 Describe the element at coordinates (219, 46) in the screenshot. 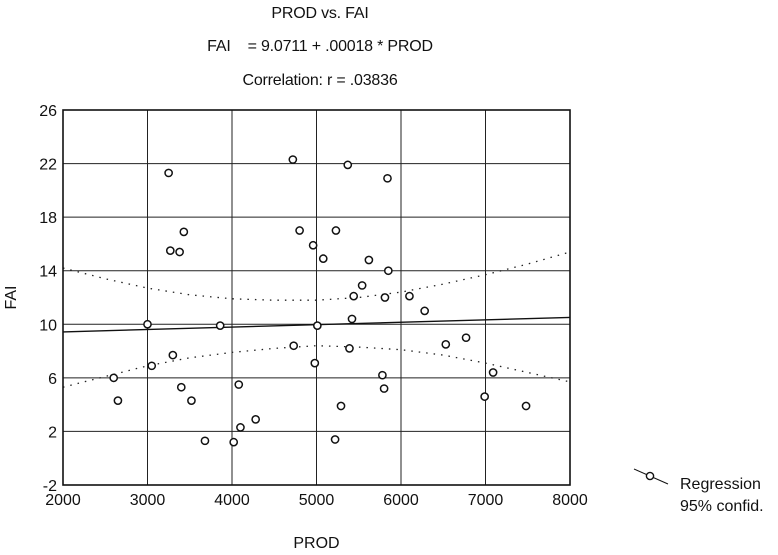

I see `equation-lhs: FAI` at that location.